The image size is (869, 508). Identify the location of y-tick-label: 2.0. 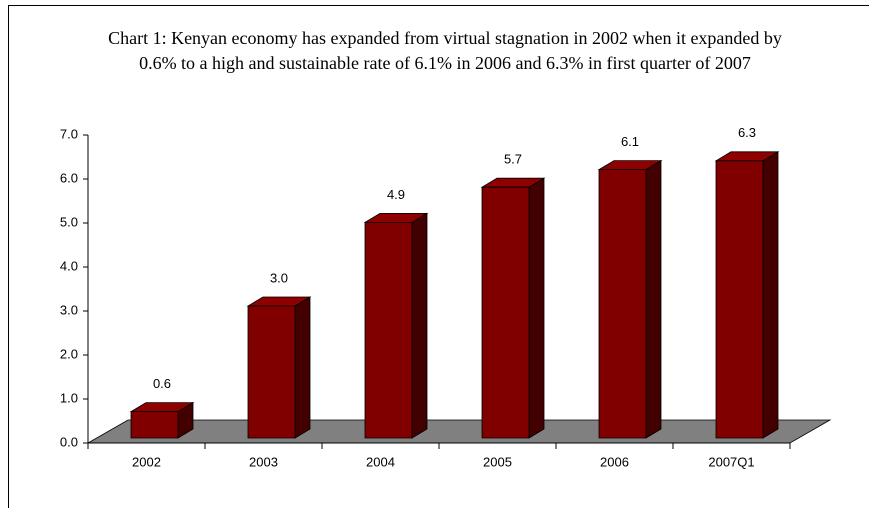
(69, 353).